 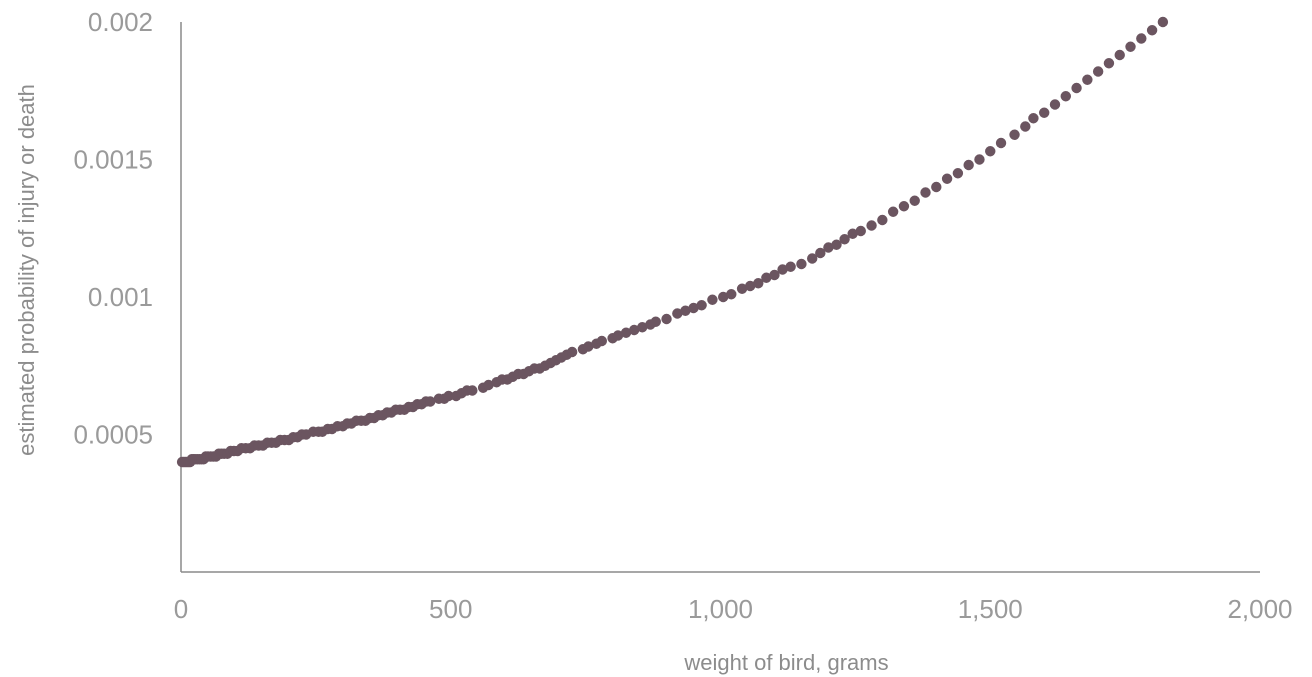 I want to click on x-tick-label: 2,000, so click(x=1259, y=609).